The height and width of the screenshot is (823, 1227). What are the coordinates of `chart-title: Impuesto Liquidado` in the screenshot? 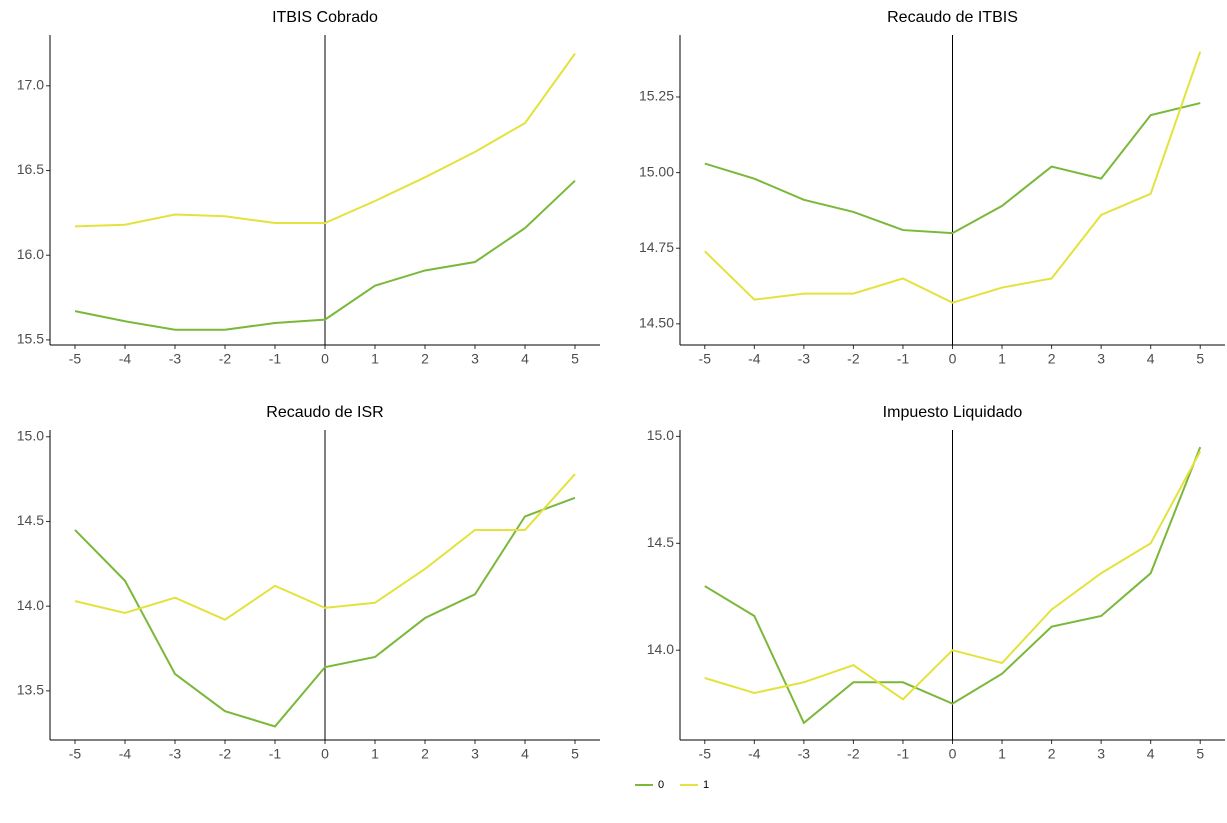 It's located at (953, 412).